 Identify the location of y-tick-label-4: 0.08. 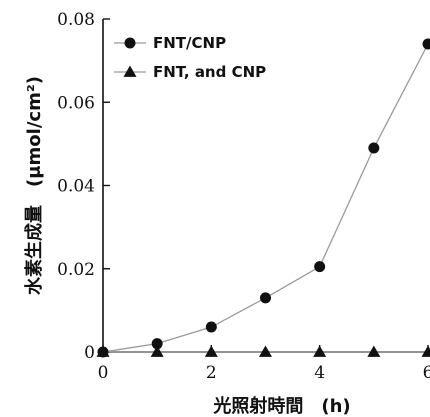
(76, 20).